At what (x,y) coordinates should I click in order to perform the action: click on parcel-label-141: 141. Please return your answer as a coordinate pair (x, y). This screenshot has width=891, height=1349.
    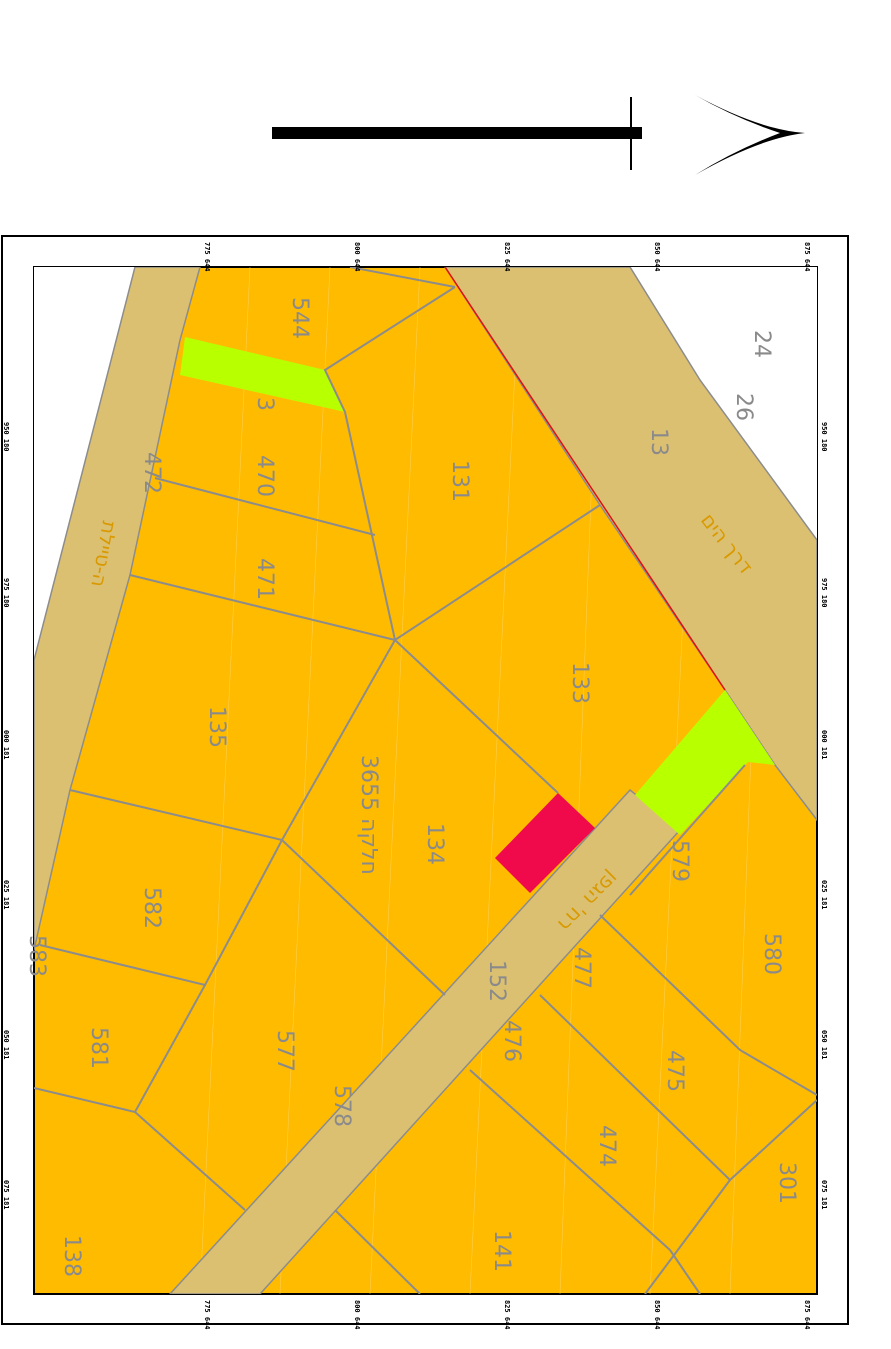
    Looking at the image, I should click on (501, 1251).